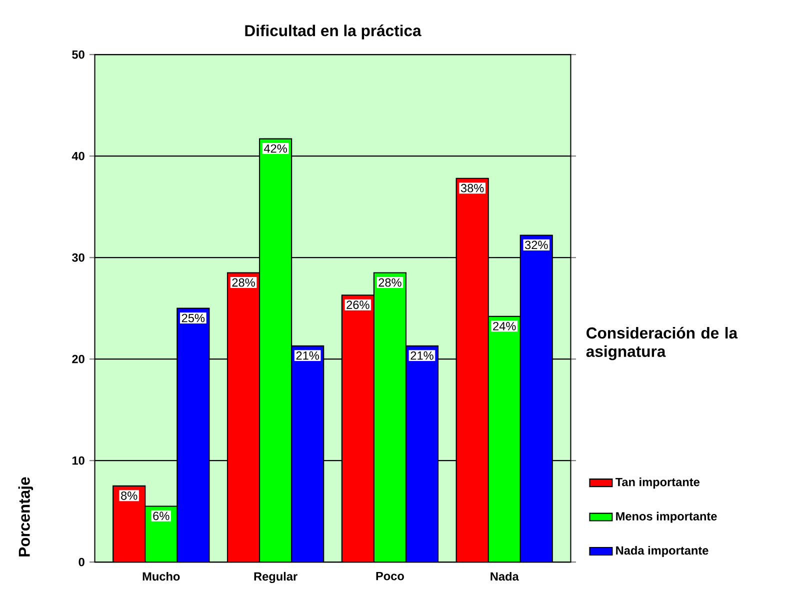  I want to click on data-label: 32%, so click(536, 244).